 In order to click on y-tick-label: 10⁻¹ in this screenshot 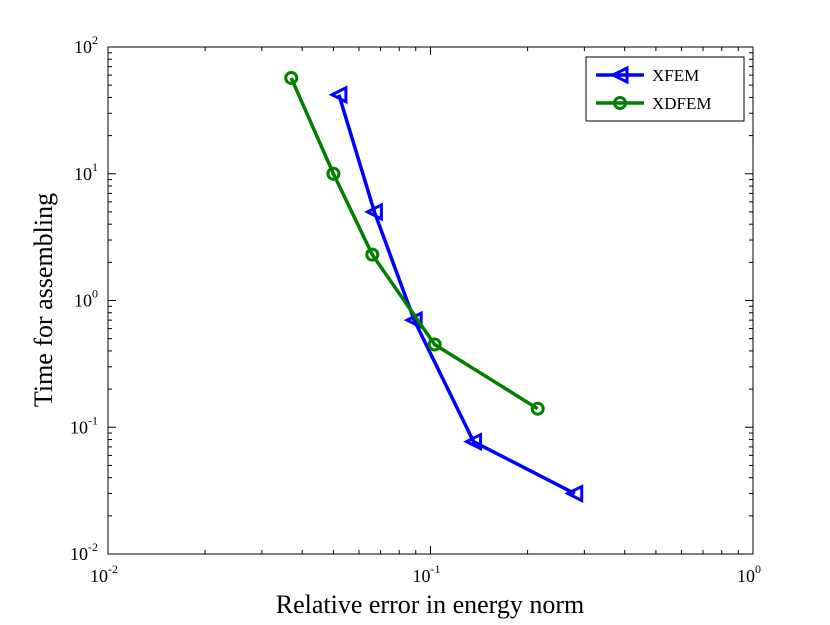, I will do `click(84, 425)`.